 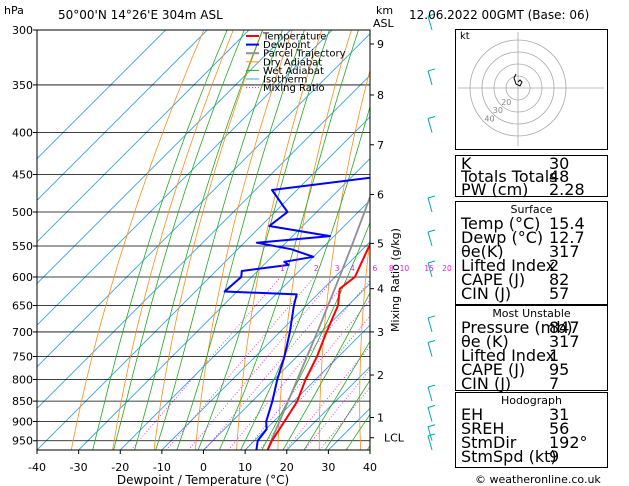 What do you see at coordinates (37, 467) in the screenshot?
I see `temperature-tick-label: -40` at bounding box center [37, 467].